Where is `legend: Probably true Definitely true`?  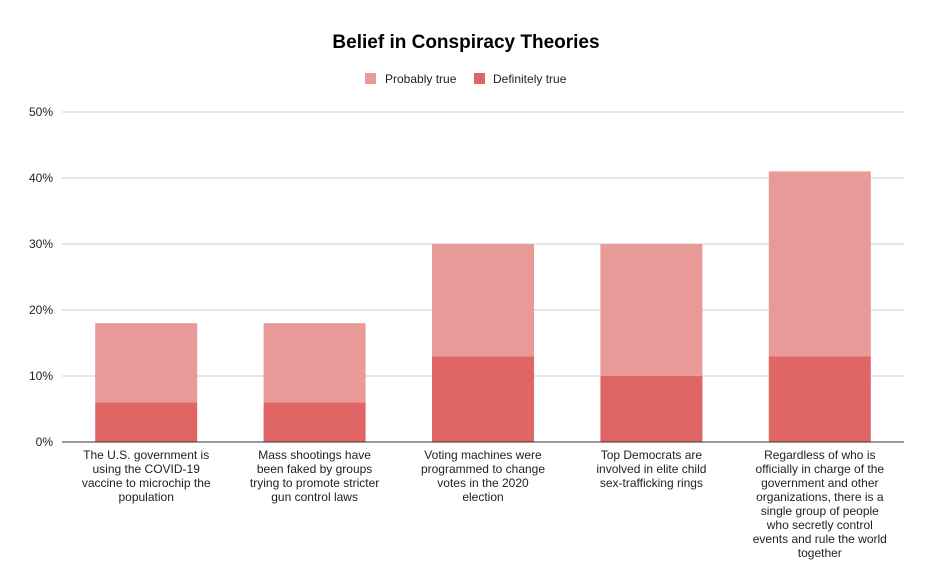
legend: Probably true Definitely true is located at coordinates (466, 79).